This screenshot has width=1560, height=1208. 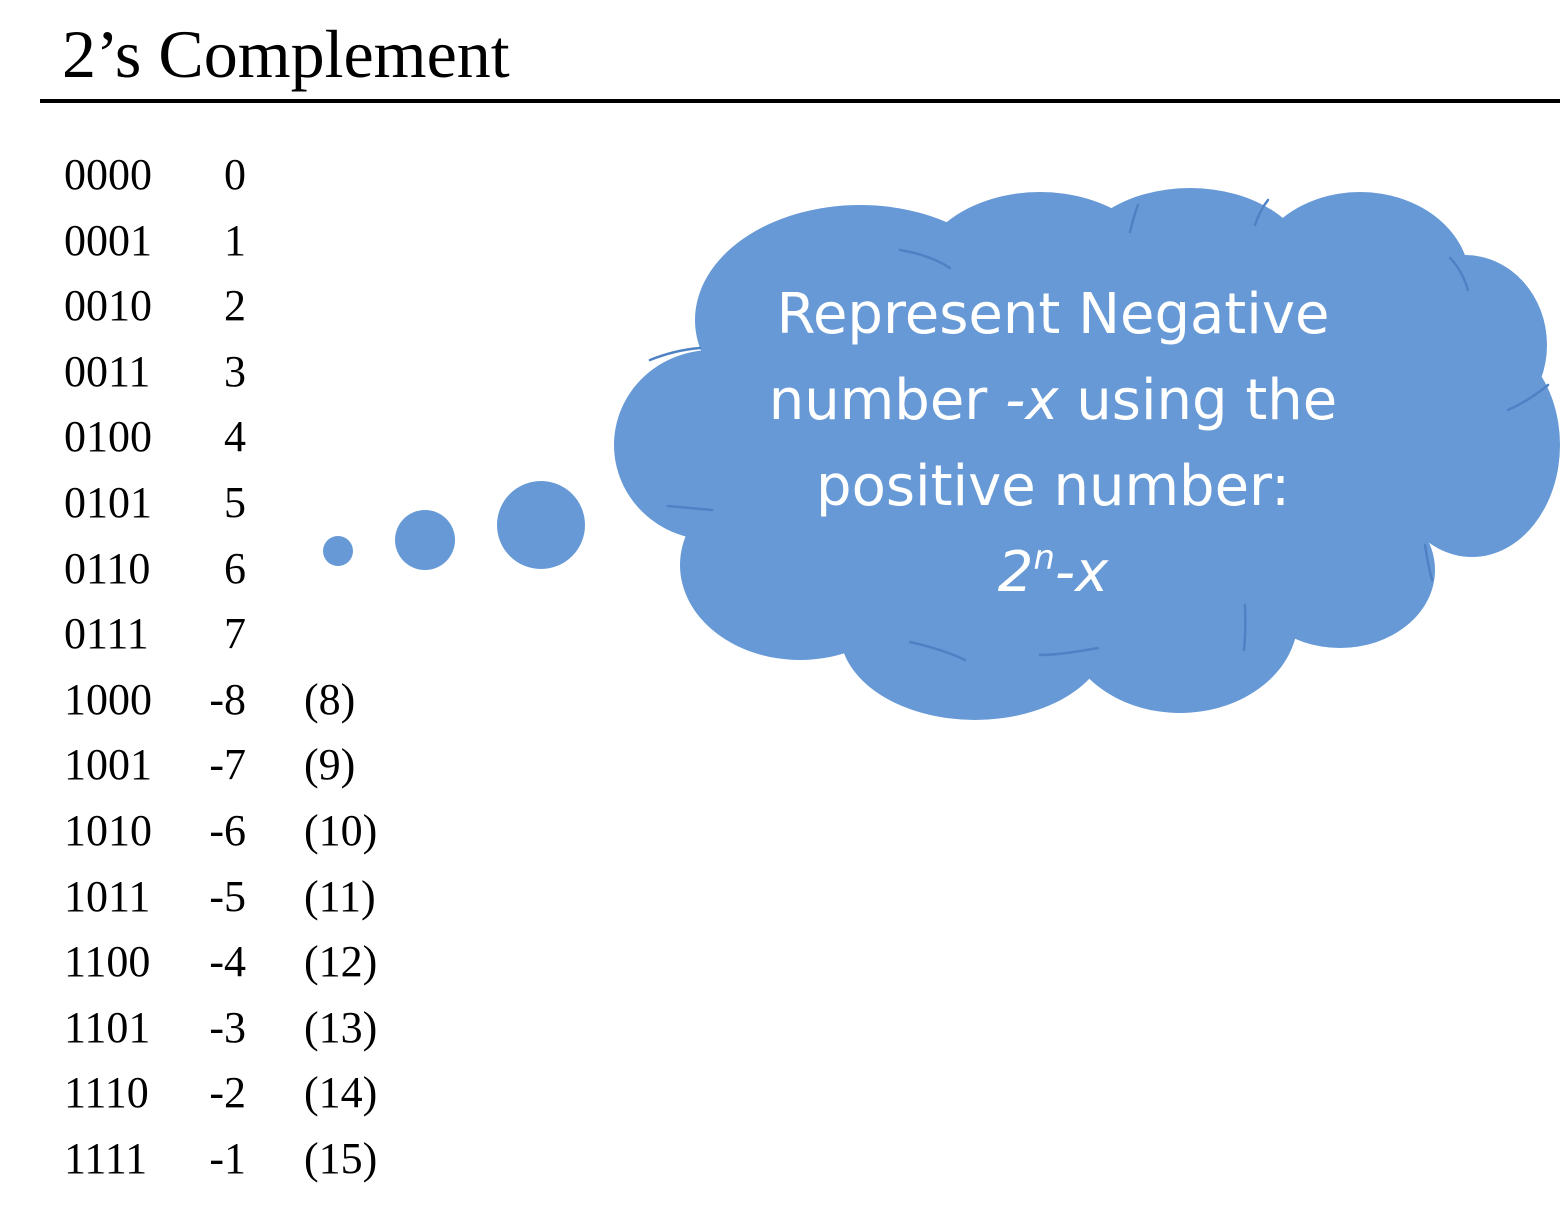 I want to click on signed-value: -2, so click(x=227, y=1093).